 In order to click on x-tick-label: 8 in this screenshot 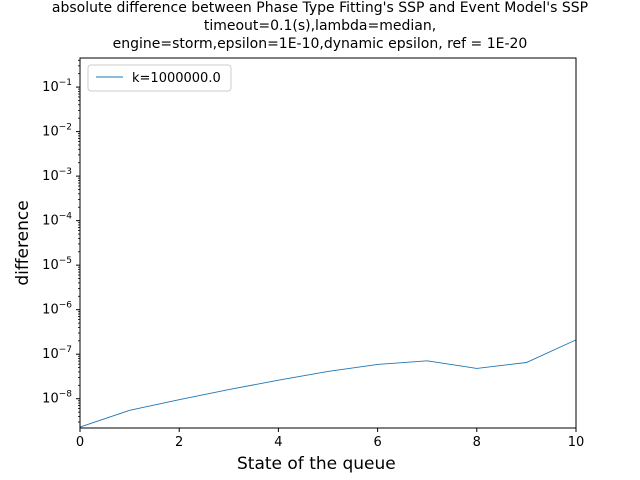, I will do `click(477, 442)`.